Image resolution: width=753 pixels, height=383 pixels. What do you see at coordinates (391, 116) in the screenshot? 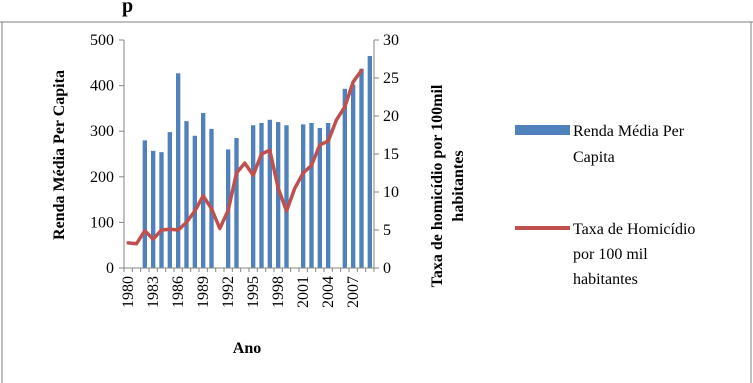
I see `y-right-tick-label: 20` at bounding box center [391, 116].